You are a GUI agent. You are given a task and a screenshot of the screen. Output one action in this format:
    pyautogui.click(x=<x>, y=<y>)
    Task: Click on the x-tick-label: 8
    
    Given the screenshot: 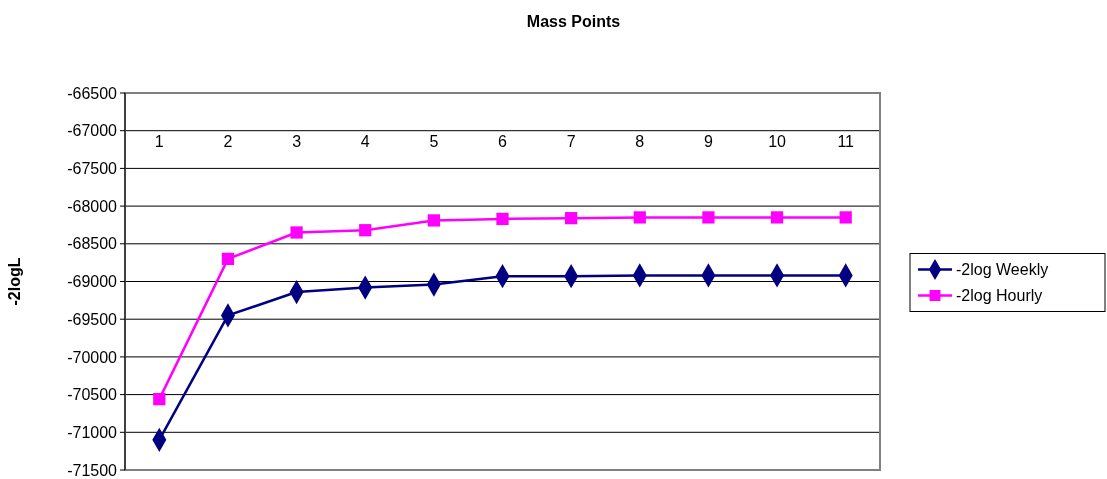 What is the action you would take?
    pyautogui.click(x=640, y=141)
    